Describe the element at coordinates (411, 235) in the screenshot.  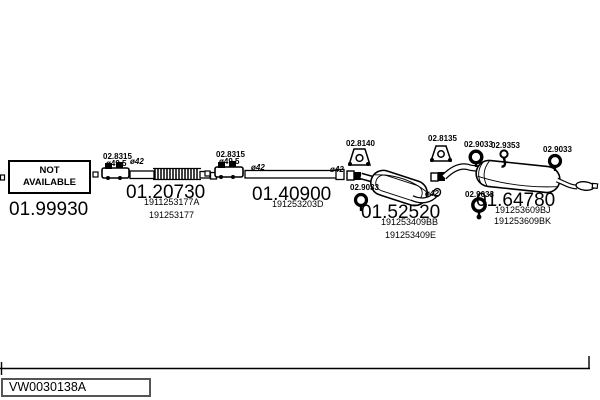
I see `oem-number-center-muffler-2: 191253409E` at that location.